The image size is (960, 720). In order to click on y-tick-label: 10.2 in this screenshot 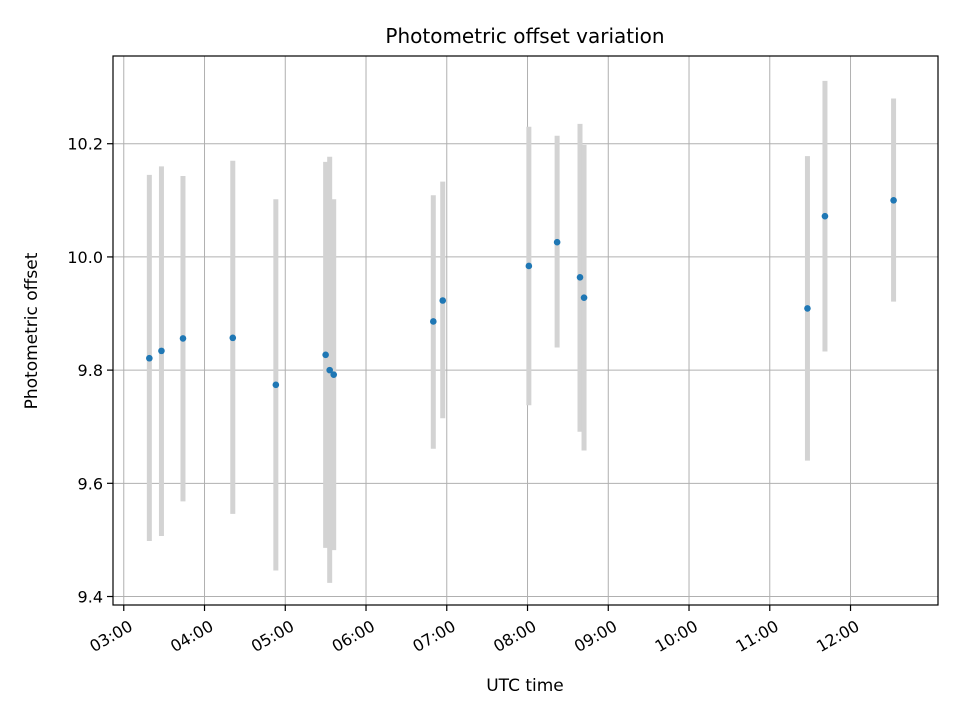, I will do `click(85, 144)`.